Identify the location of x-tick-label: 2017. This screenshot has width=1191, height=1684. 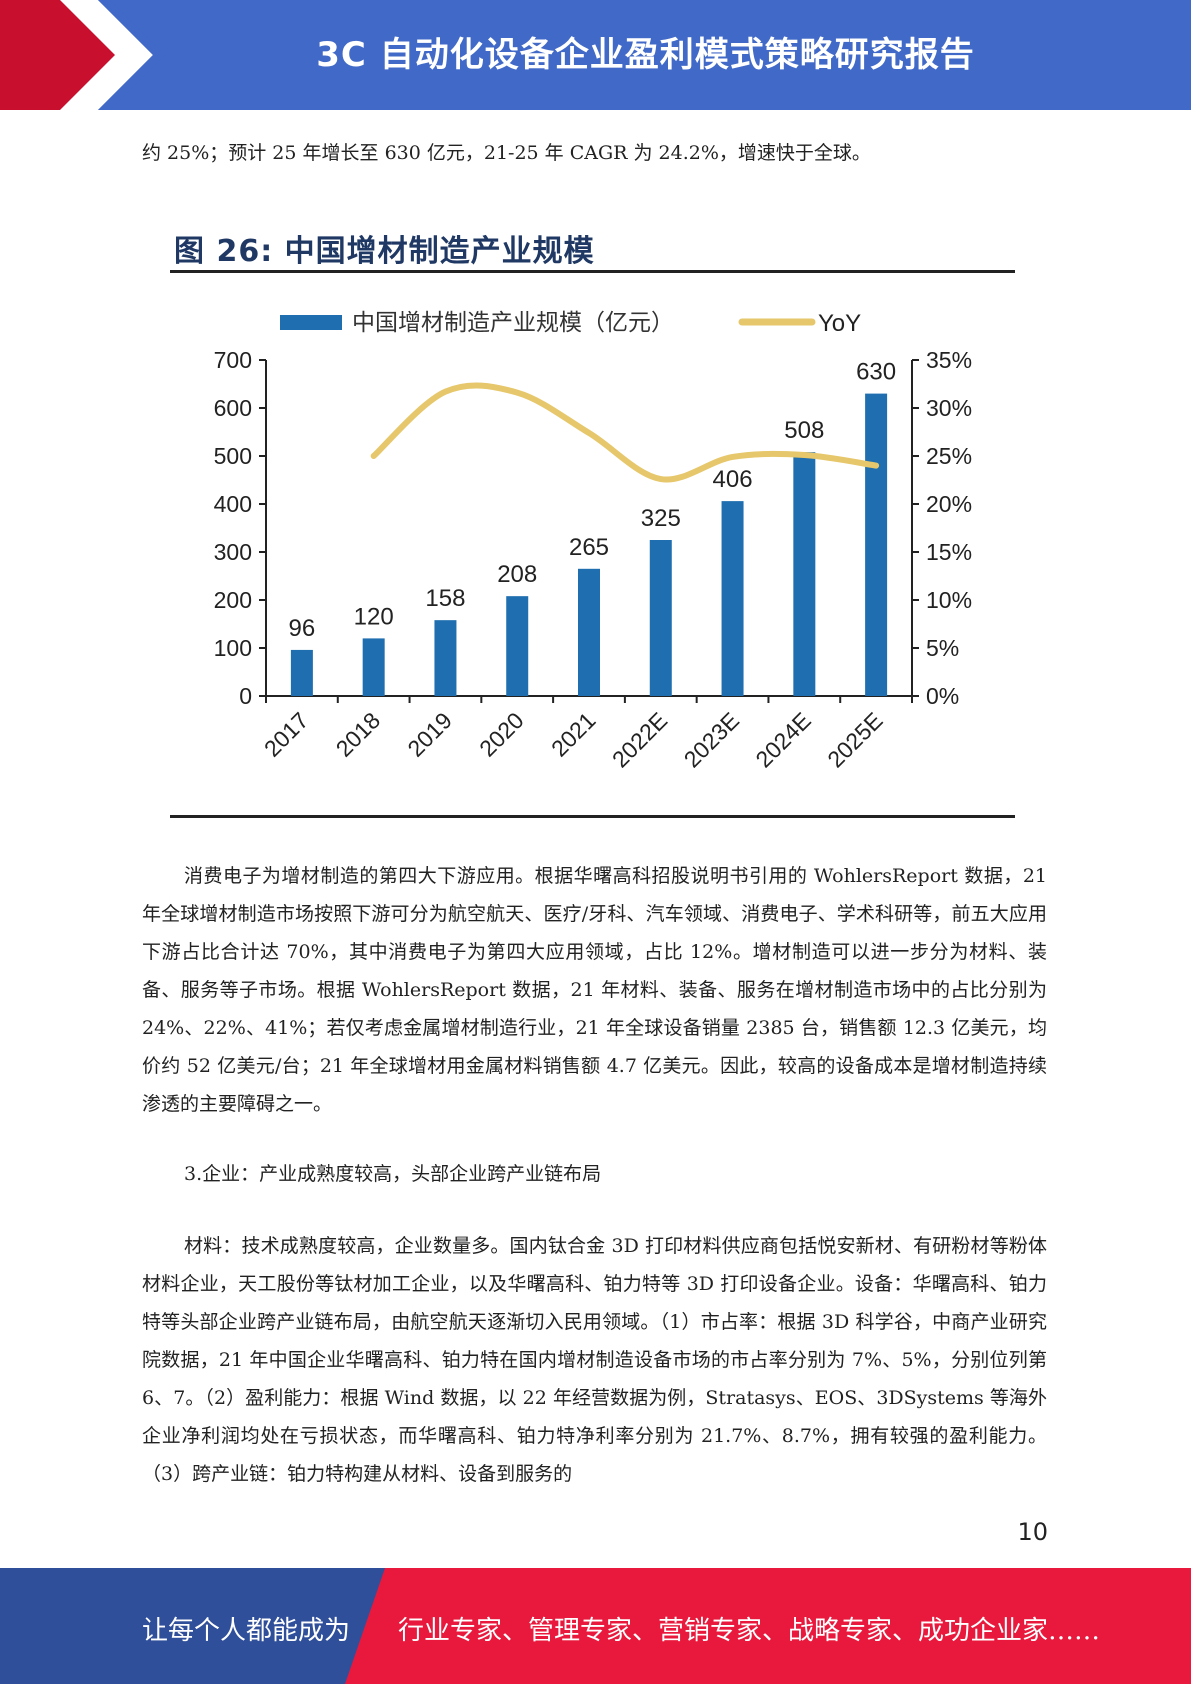
(286, 734).